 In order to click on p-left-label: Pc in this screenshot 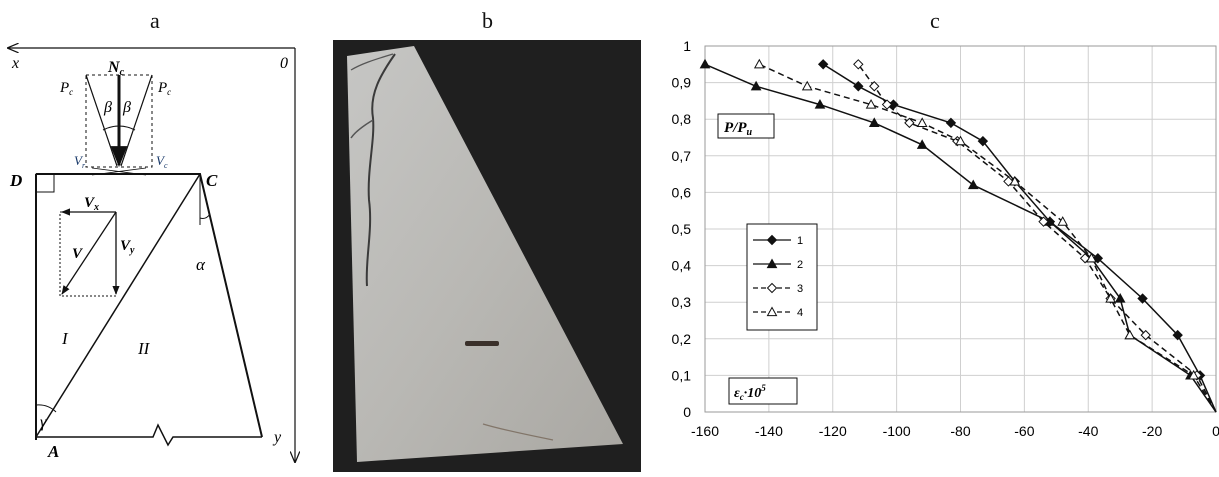, I will do `click(66, 88)`.